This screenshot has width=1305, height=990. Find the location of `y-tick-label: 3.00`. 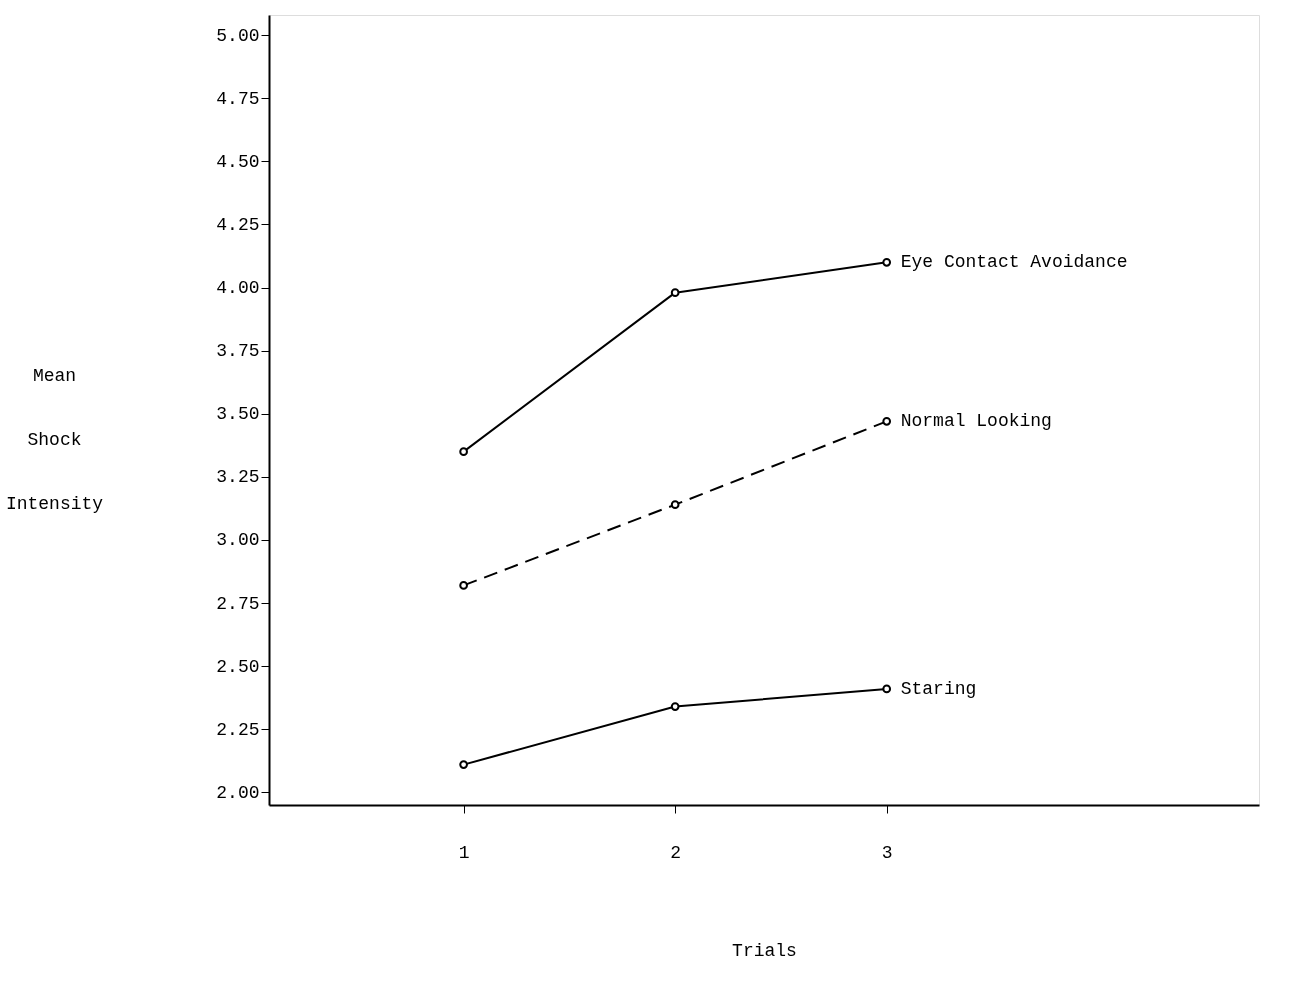

y-tick-label: 3.00 is located at coordinates (238, 540).